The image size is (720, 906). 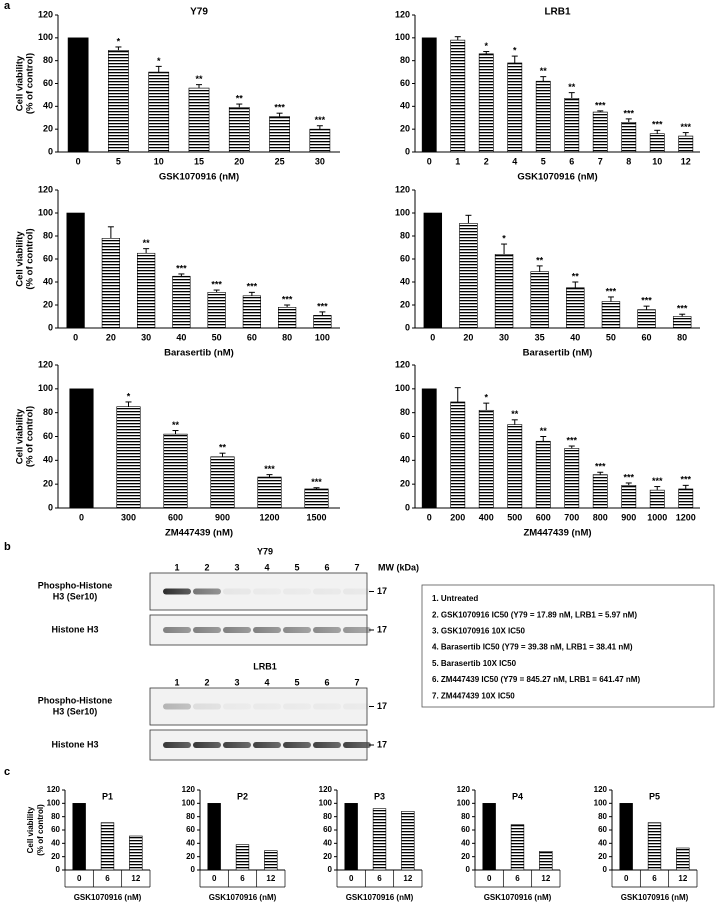 What do you see at coordinates (75, 596) in the screenshot?
I see `blot-row-label: H3 (Ser10)` at bounding box center [75, 596].